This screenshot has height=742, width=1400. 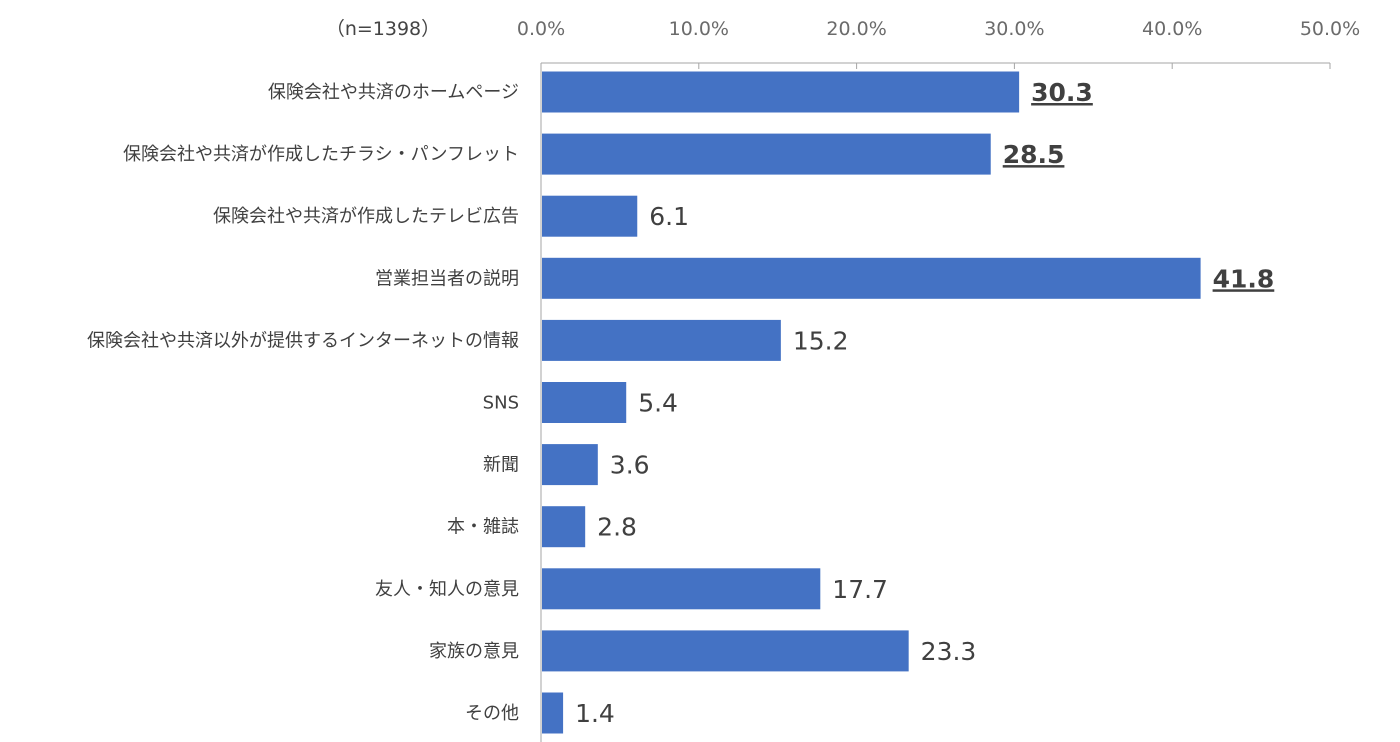 I want to click on value-label: 30.3, so click(x=1062, y=92).